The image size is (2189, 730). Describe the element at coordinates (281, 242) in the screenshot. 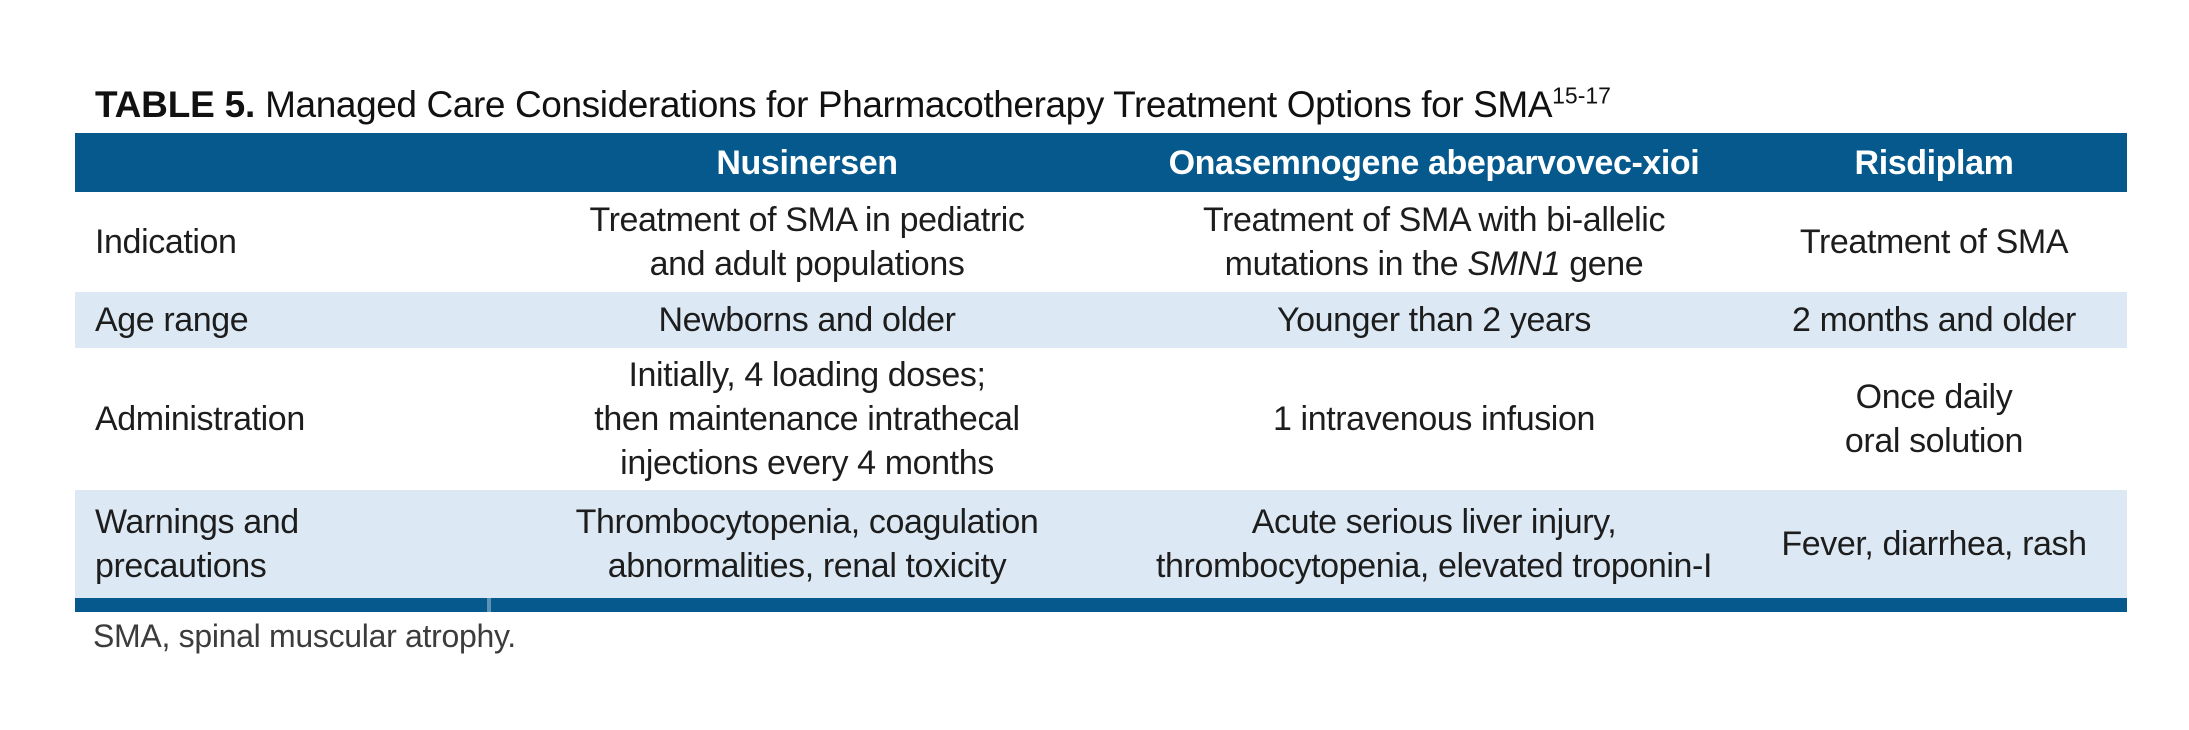

I see `row-header-indication: Indication` at that location.